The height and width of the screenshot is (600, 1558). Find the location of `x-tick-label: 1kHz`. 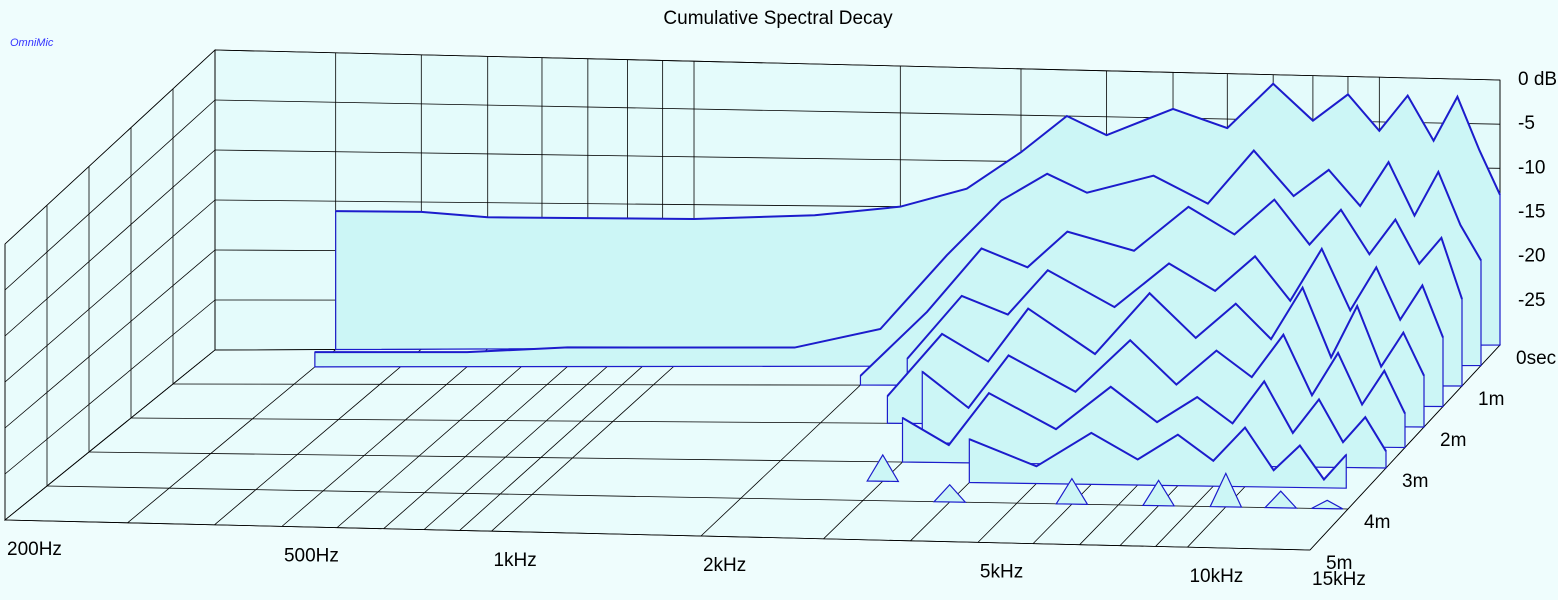

x-tick-label: 1kHz is located at coordinates (514, 560).